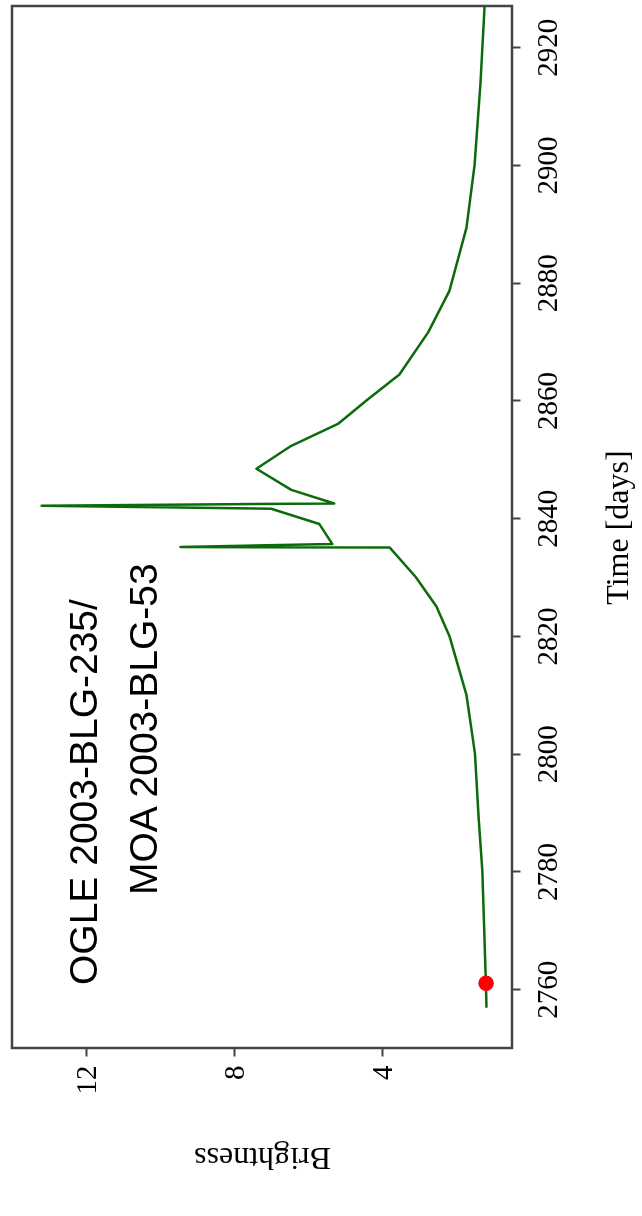 Image resolution: width=642 pixels, height=1216 pixels. I want to click on annotation: OGLE 2003-BLG-235/, so click(83, 791).